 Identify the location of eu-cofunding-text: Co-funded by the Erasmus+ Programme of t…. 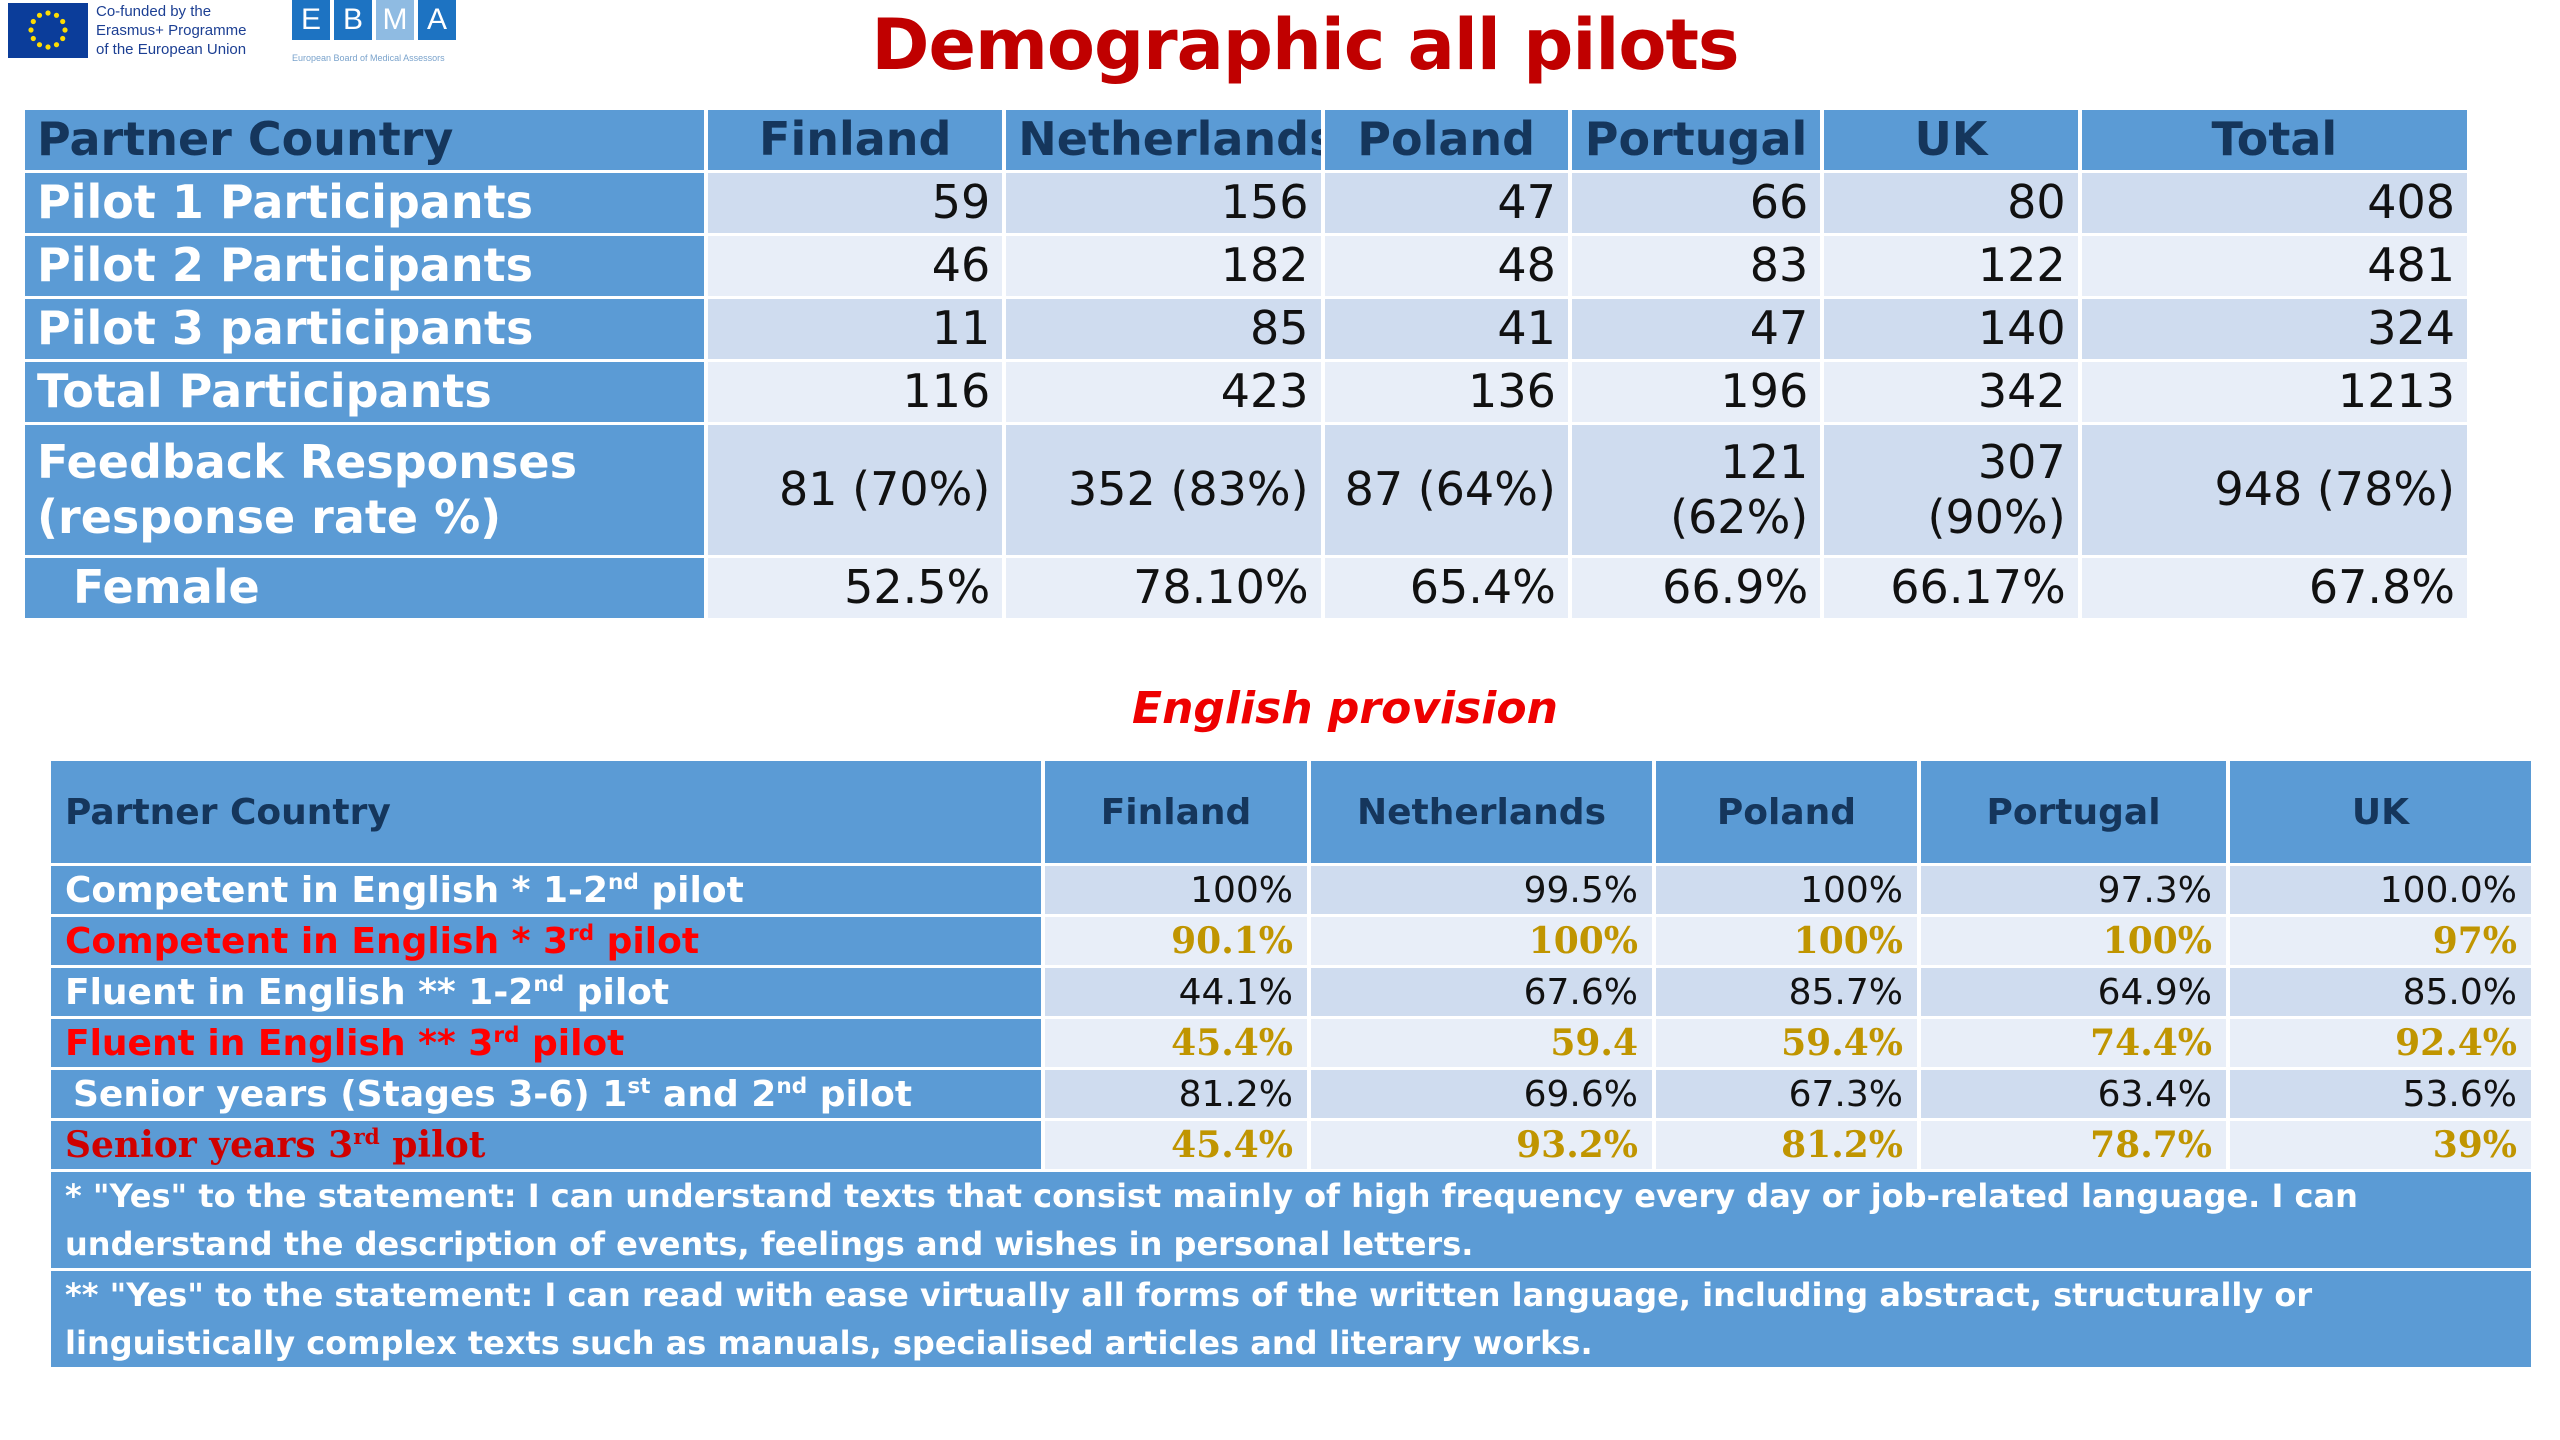
(191, 30).